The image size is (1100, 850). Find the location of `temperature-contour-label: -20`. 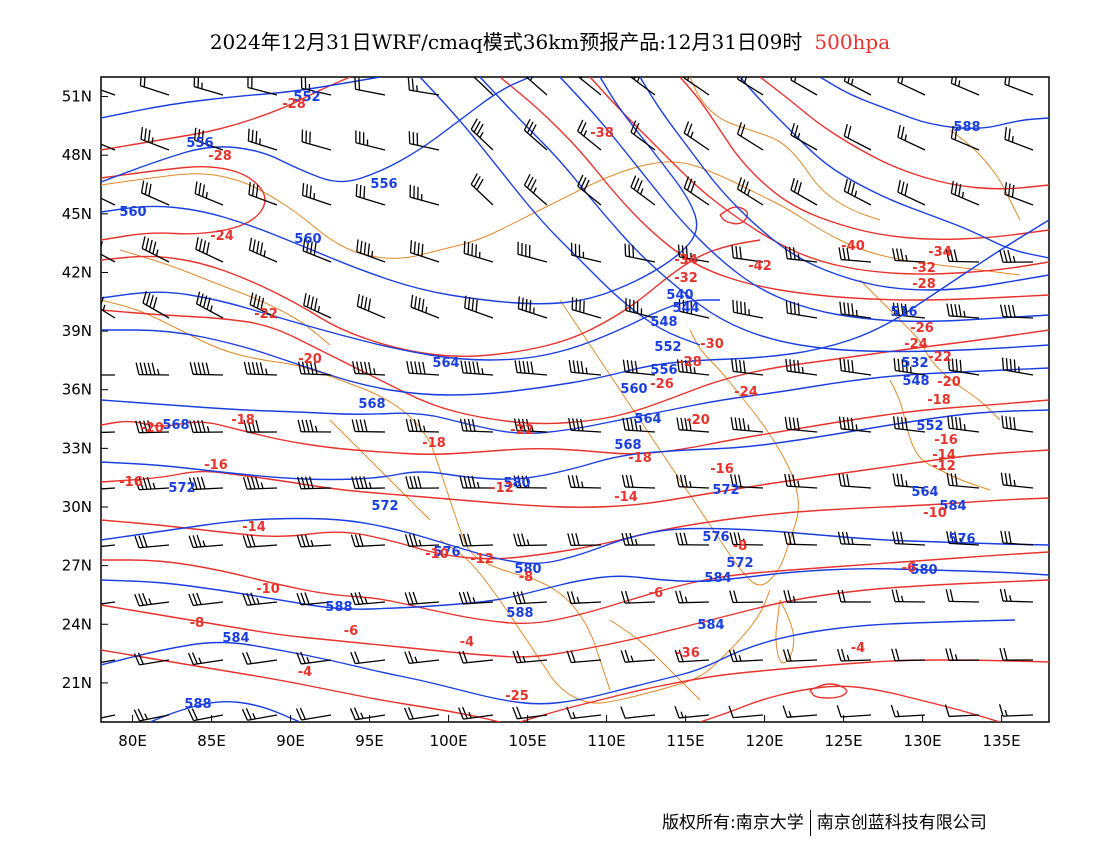

temperature-contour-label: -20 is located at coordinates (310, 359).